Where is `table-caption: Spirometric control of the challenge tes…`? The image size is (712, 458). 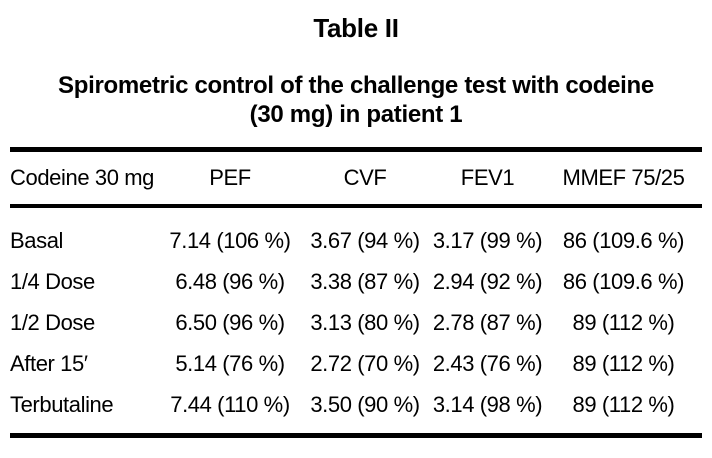
table-caption: Spirometric control of the challenge tes… is located at coordinates (356, 100).